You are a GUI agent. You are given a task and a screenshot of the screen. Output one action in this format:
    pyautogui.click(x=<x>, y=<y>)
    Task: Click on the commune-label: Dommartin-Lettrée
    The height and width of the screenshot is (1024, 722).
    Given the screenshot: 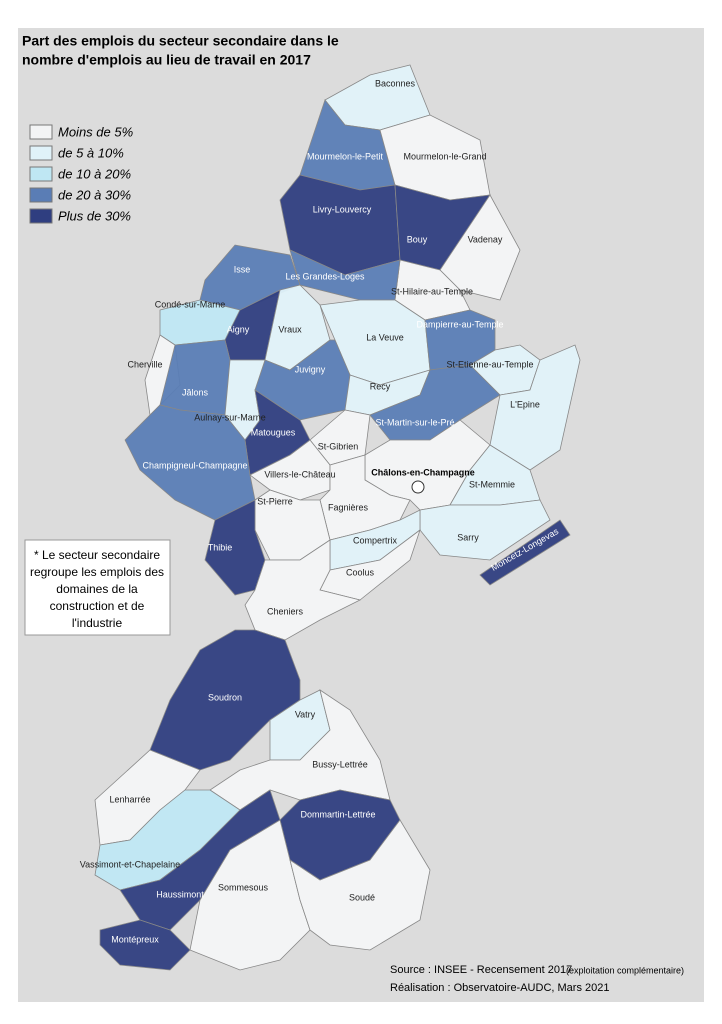 What is the action you would take?
    pyautogui.click(x=337, y=814)
    